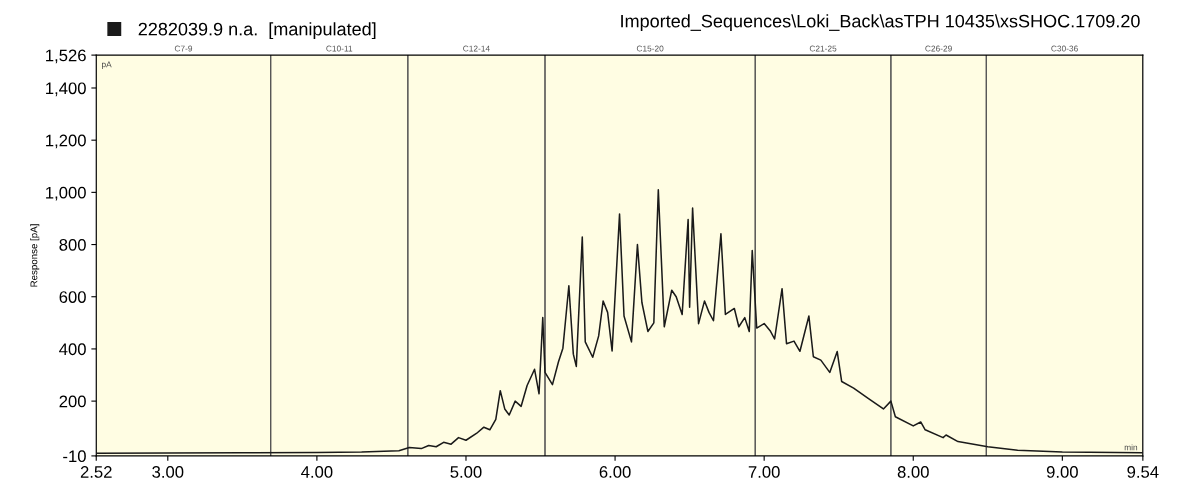  Describe the element at coordinates (74, 456) in the screenshot. I see `y-tick-label: -10` at that location.